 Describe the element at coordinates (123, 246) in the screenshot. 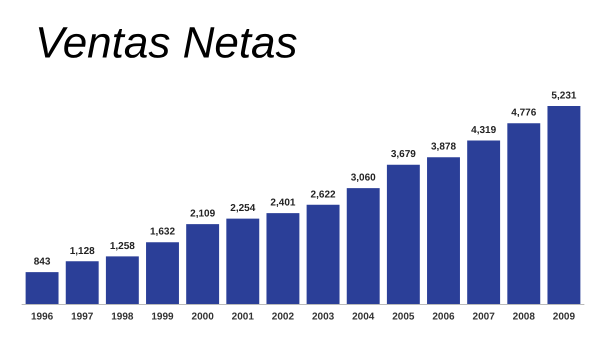

I see `data-label: 1,258` at that location.